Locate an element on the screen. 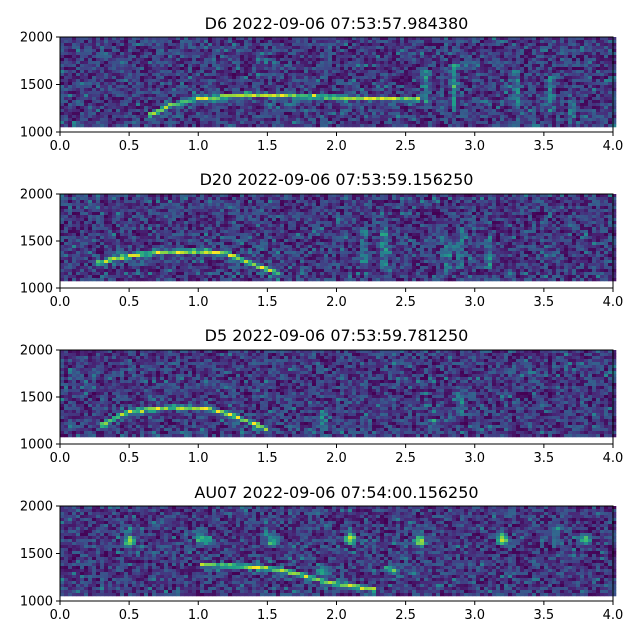  panel-title: D5 2022-09-06 07:53:59.781250 is located at coordinates (337, 335).